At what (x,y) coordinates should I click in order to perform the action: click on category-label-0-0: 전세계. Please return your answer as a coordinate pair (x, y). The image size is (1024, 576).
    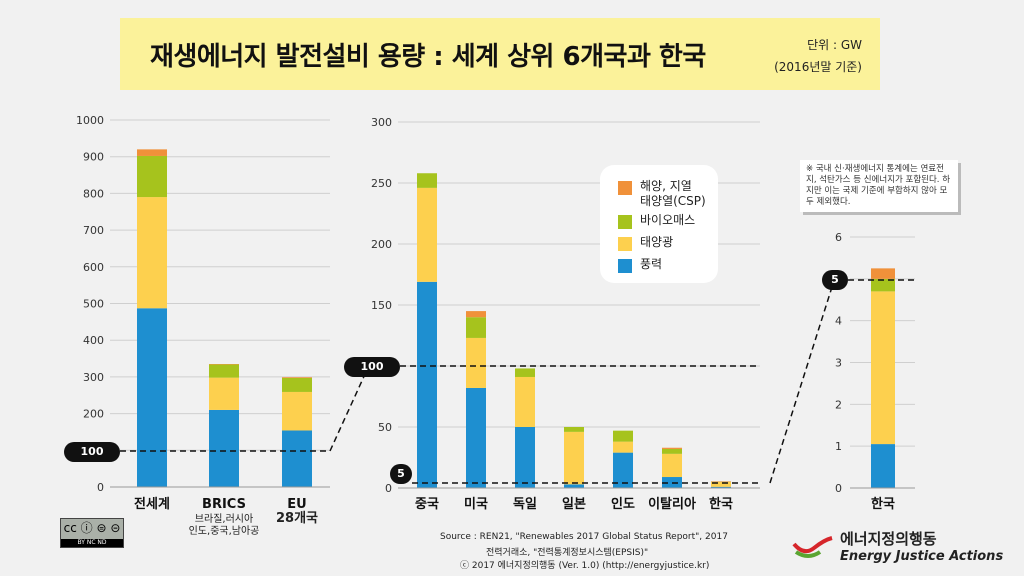
    Looking at the image, I should click on (152, 504).